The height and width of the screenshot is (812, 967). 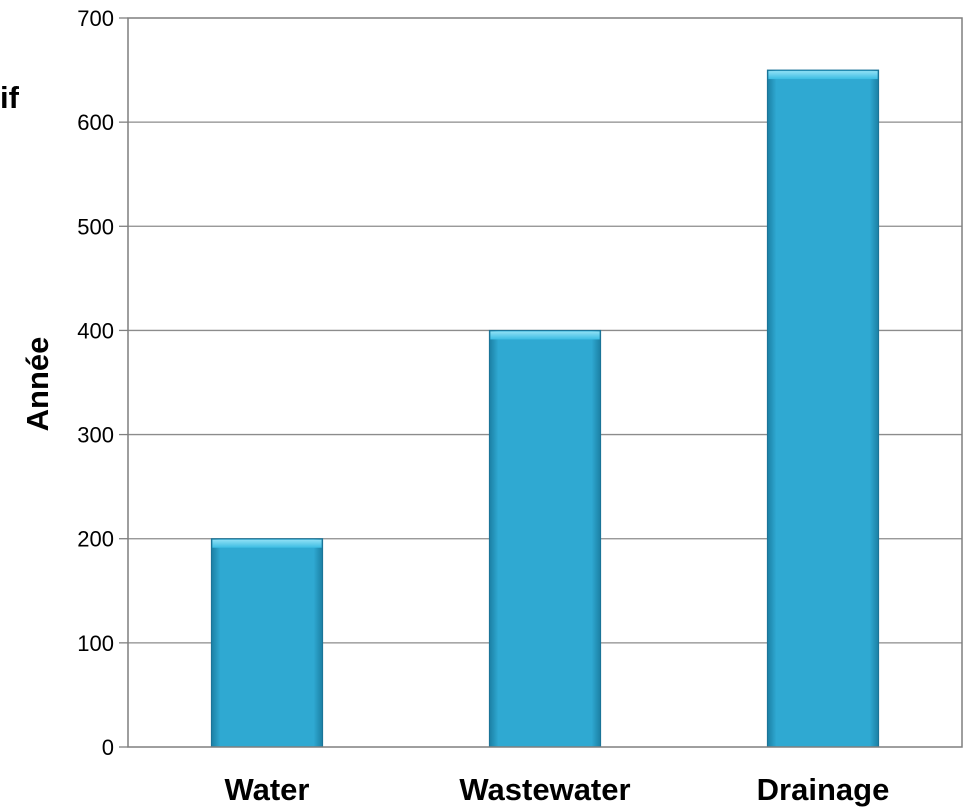 I want to click on x-category-label: Water, so click(x=267, y=789).